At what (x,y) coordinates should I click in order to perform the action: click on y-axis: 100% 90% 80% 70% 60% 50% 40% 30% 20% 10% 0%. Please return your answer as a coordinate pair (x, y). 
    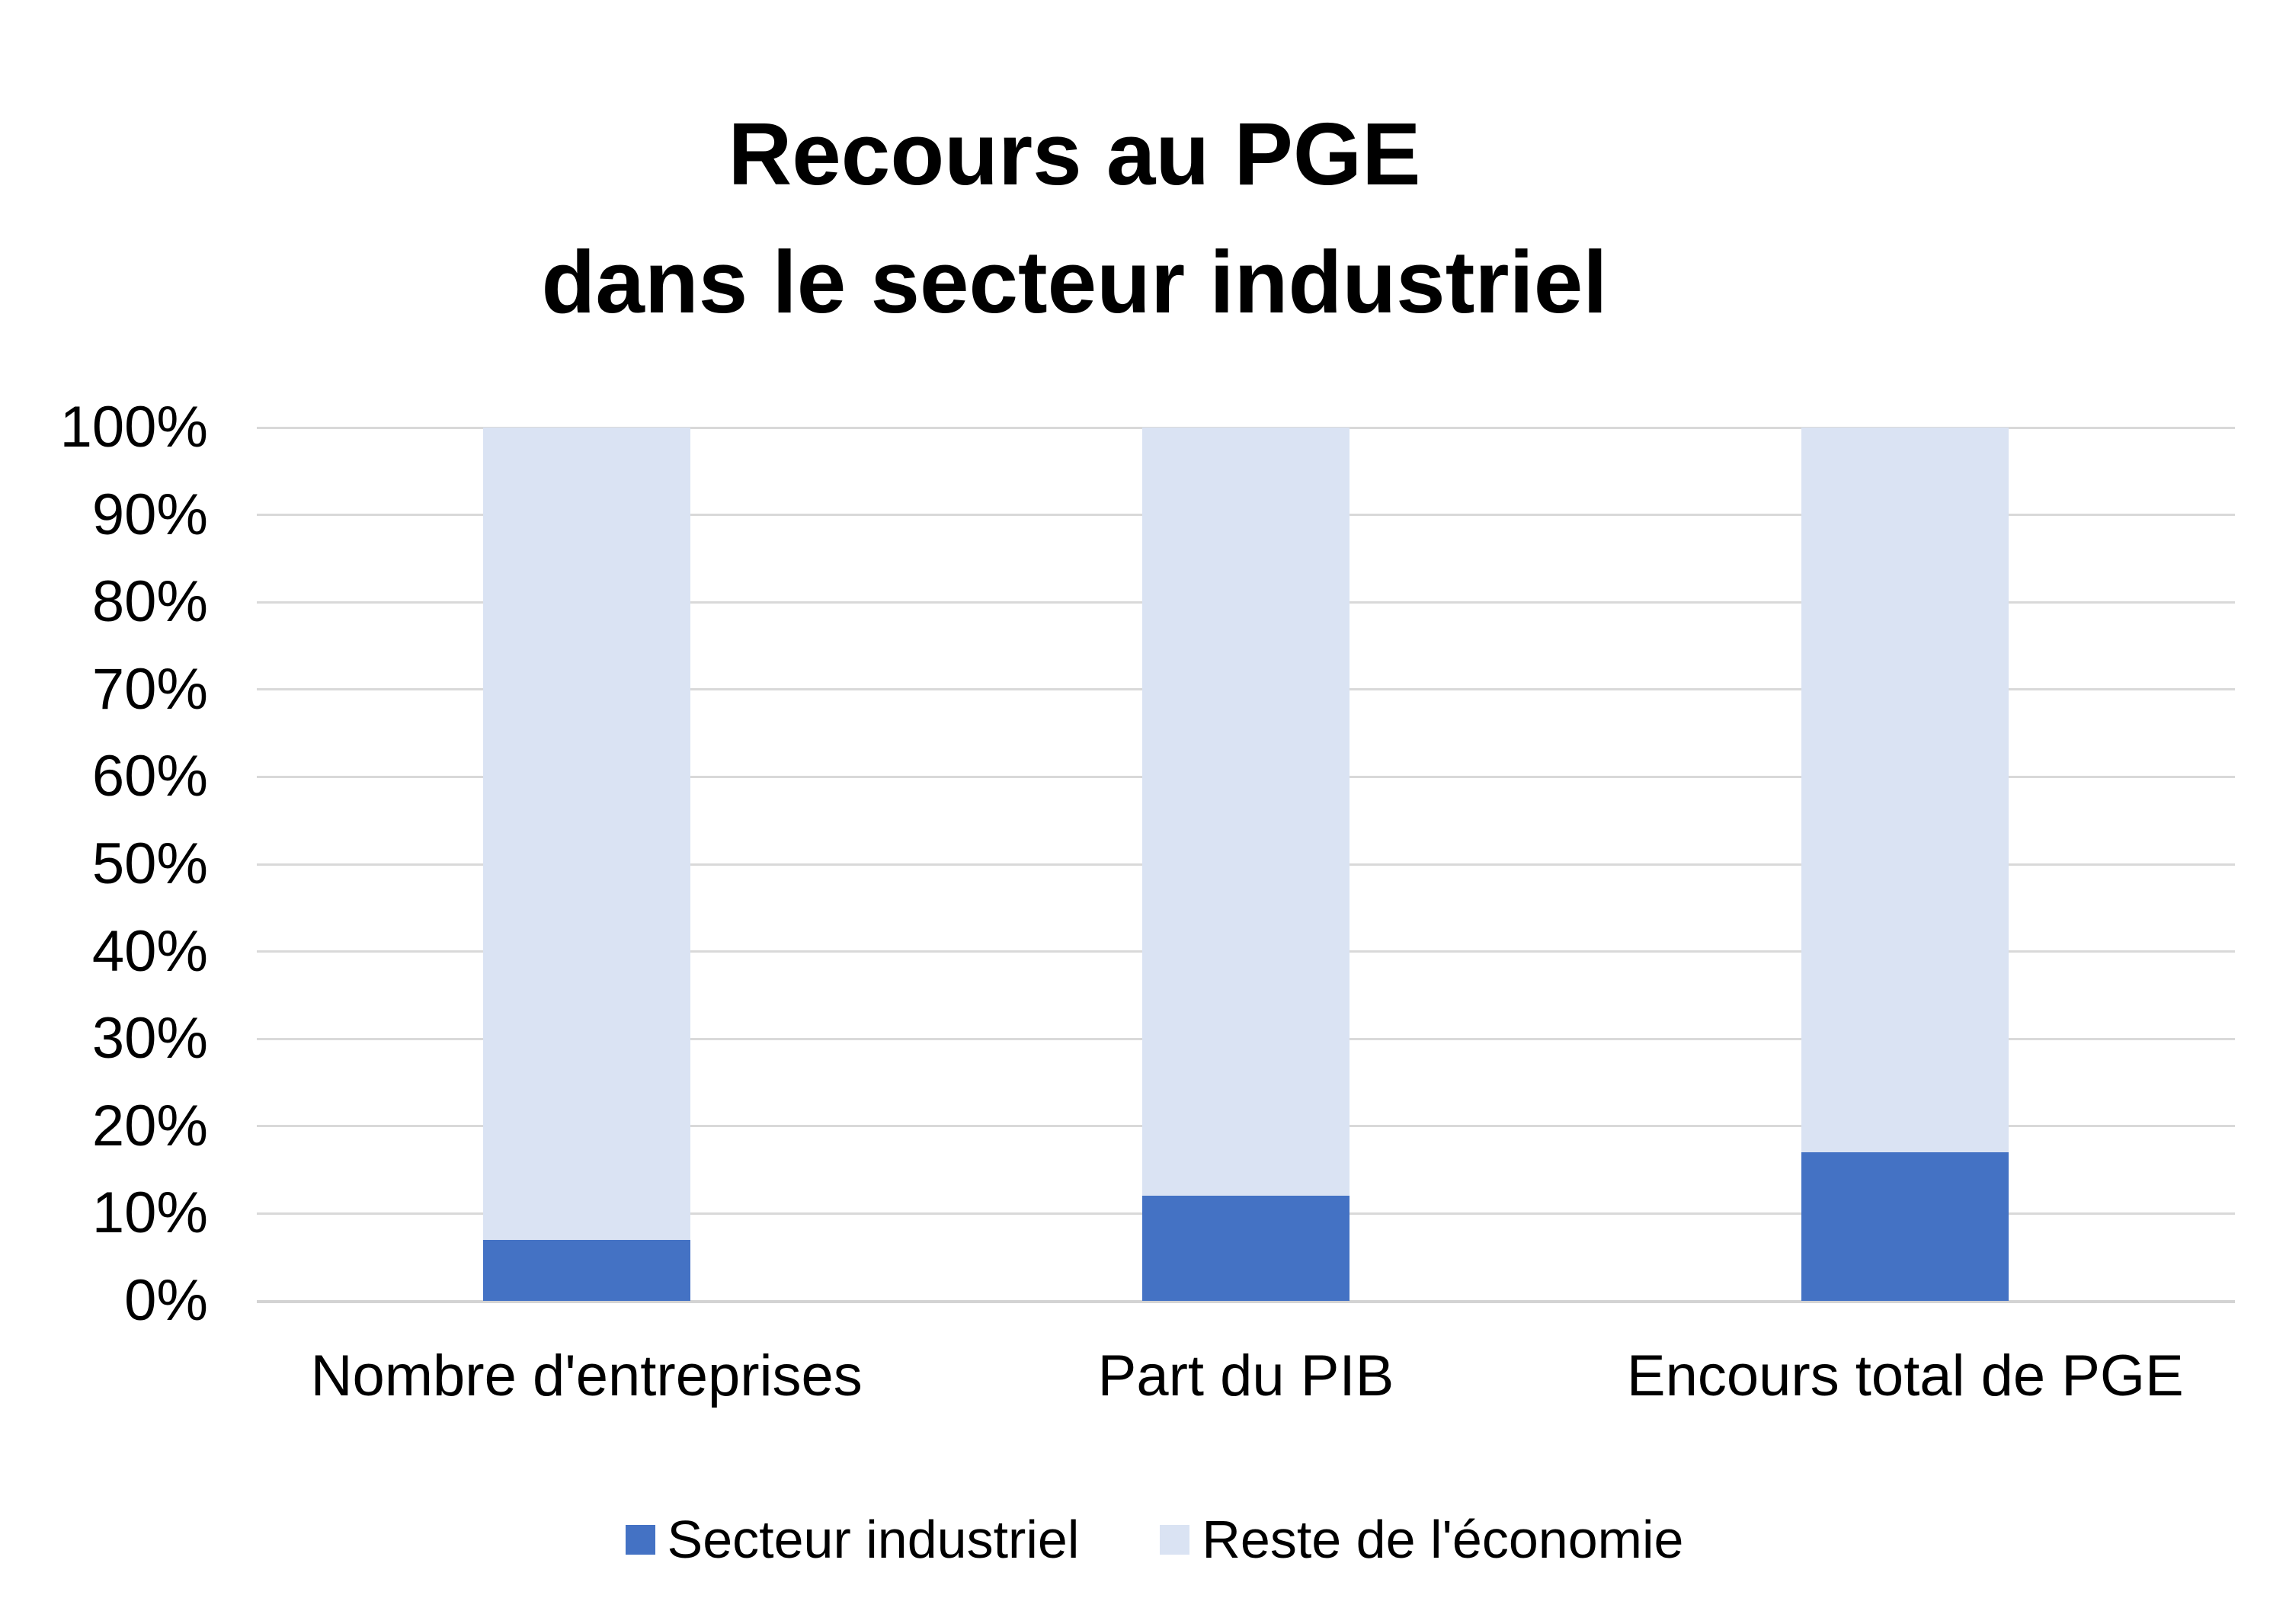
    Looking at the image, I should click on (104, 864).